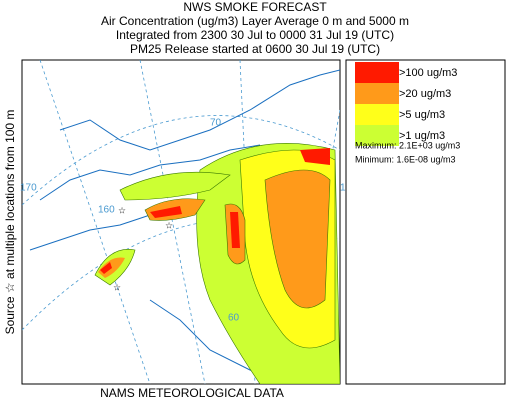 The width and height of the screenshot is (509, 401). I want to click on legend: >100 ug/m3 >20 ug/m3 >5 ug/m3 >1 ug/m3, so click(406, 104).